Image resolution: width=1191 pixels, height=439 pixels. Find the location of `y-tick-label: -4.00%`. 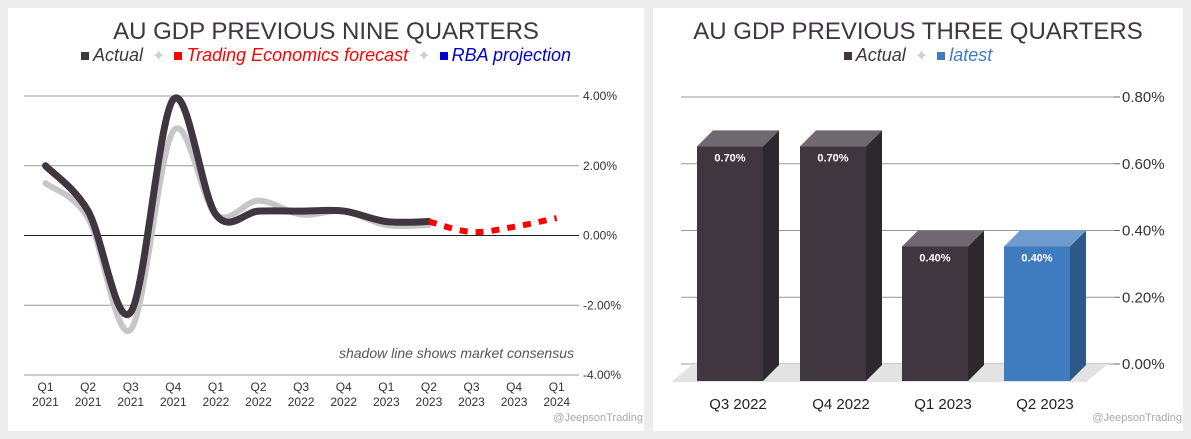

y-tick-label: -4.00% is located at coordinates (602, 375).